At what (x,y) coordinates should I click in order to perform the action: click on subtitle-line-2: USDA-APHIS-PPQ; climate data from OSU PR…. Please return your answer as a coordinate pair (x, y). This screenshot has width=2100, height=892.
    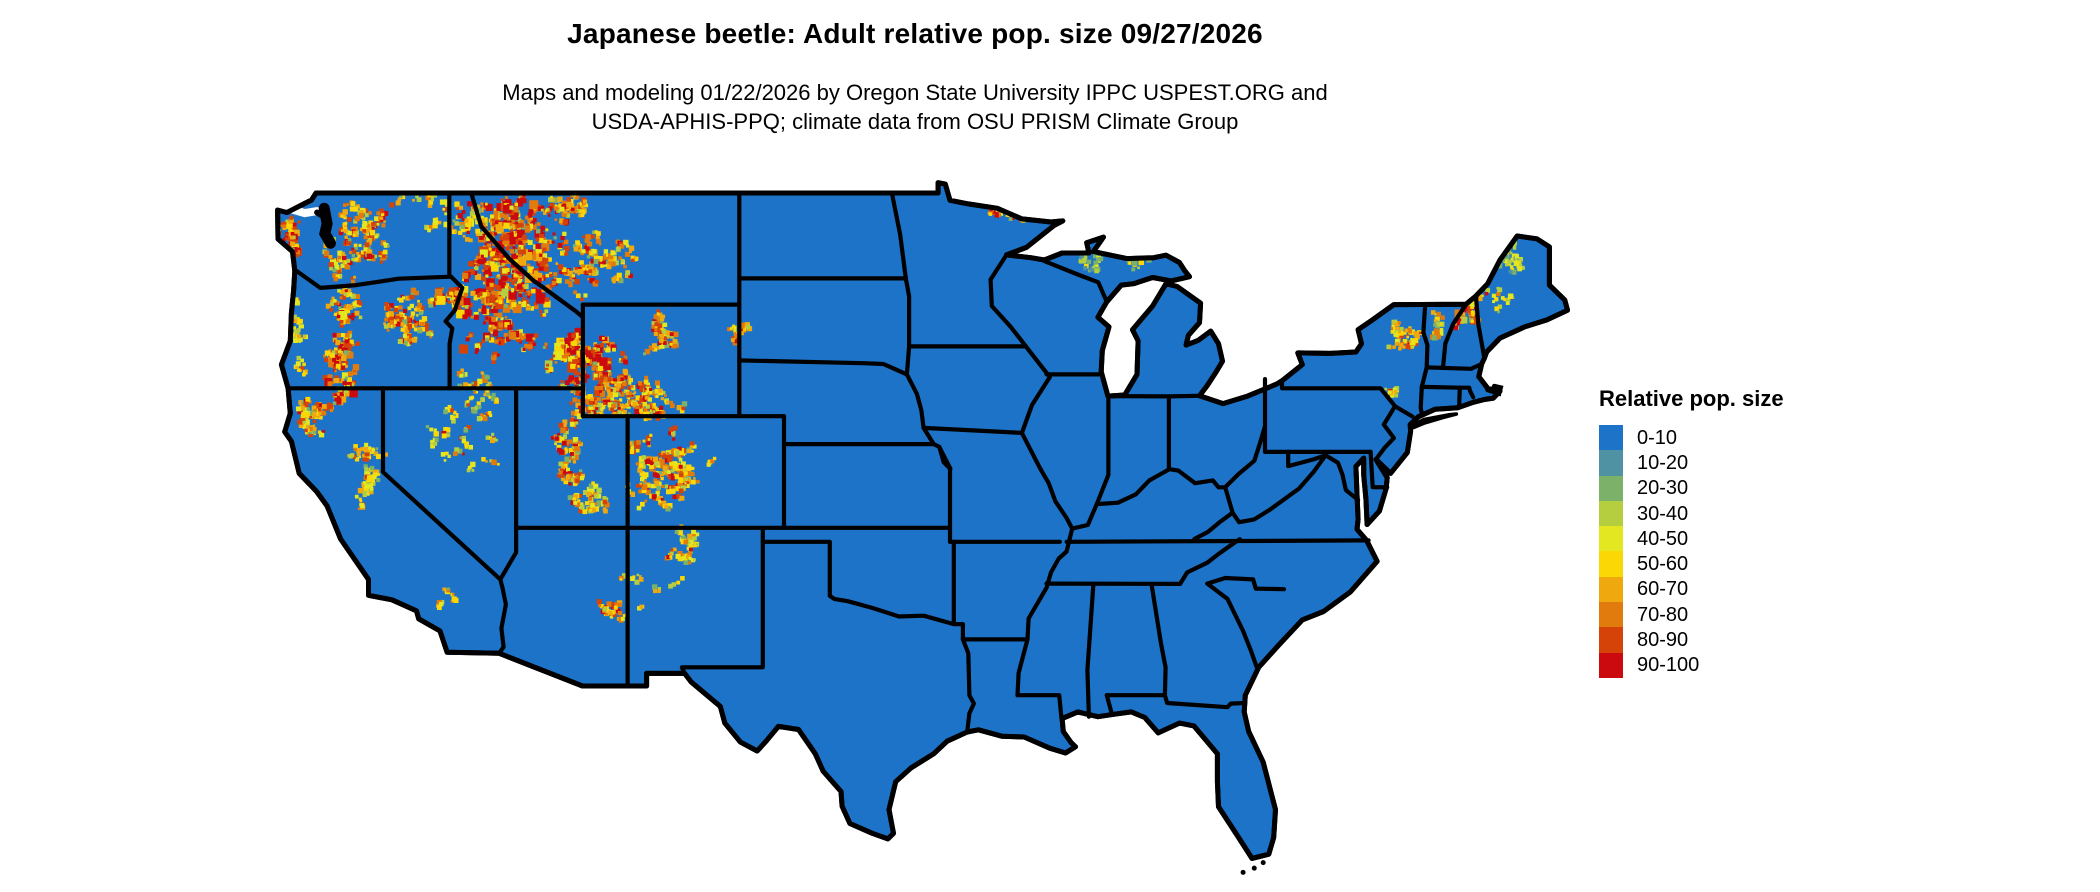
    Looking at the image, I should click on (915, 121).